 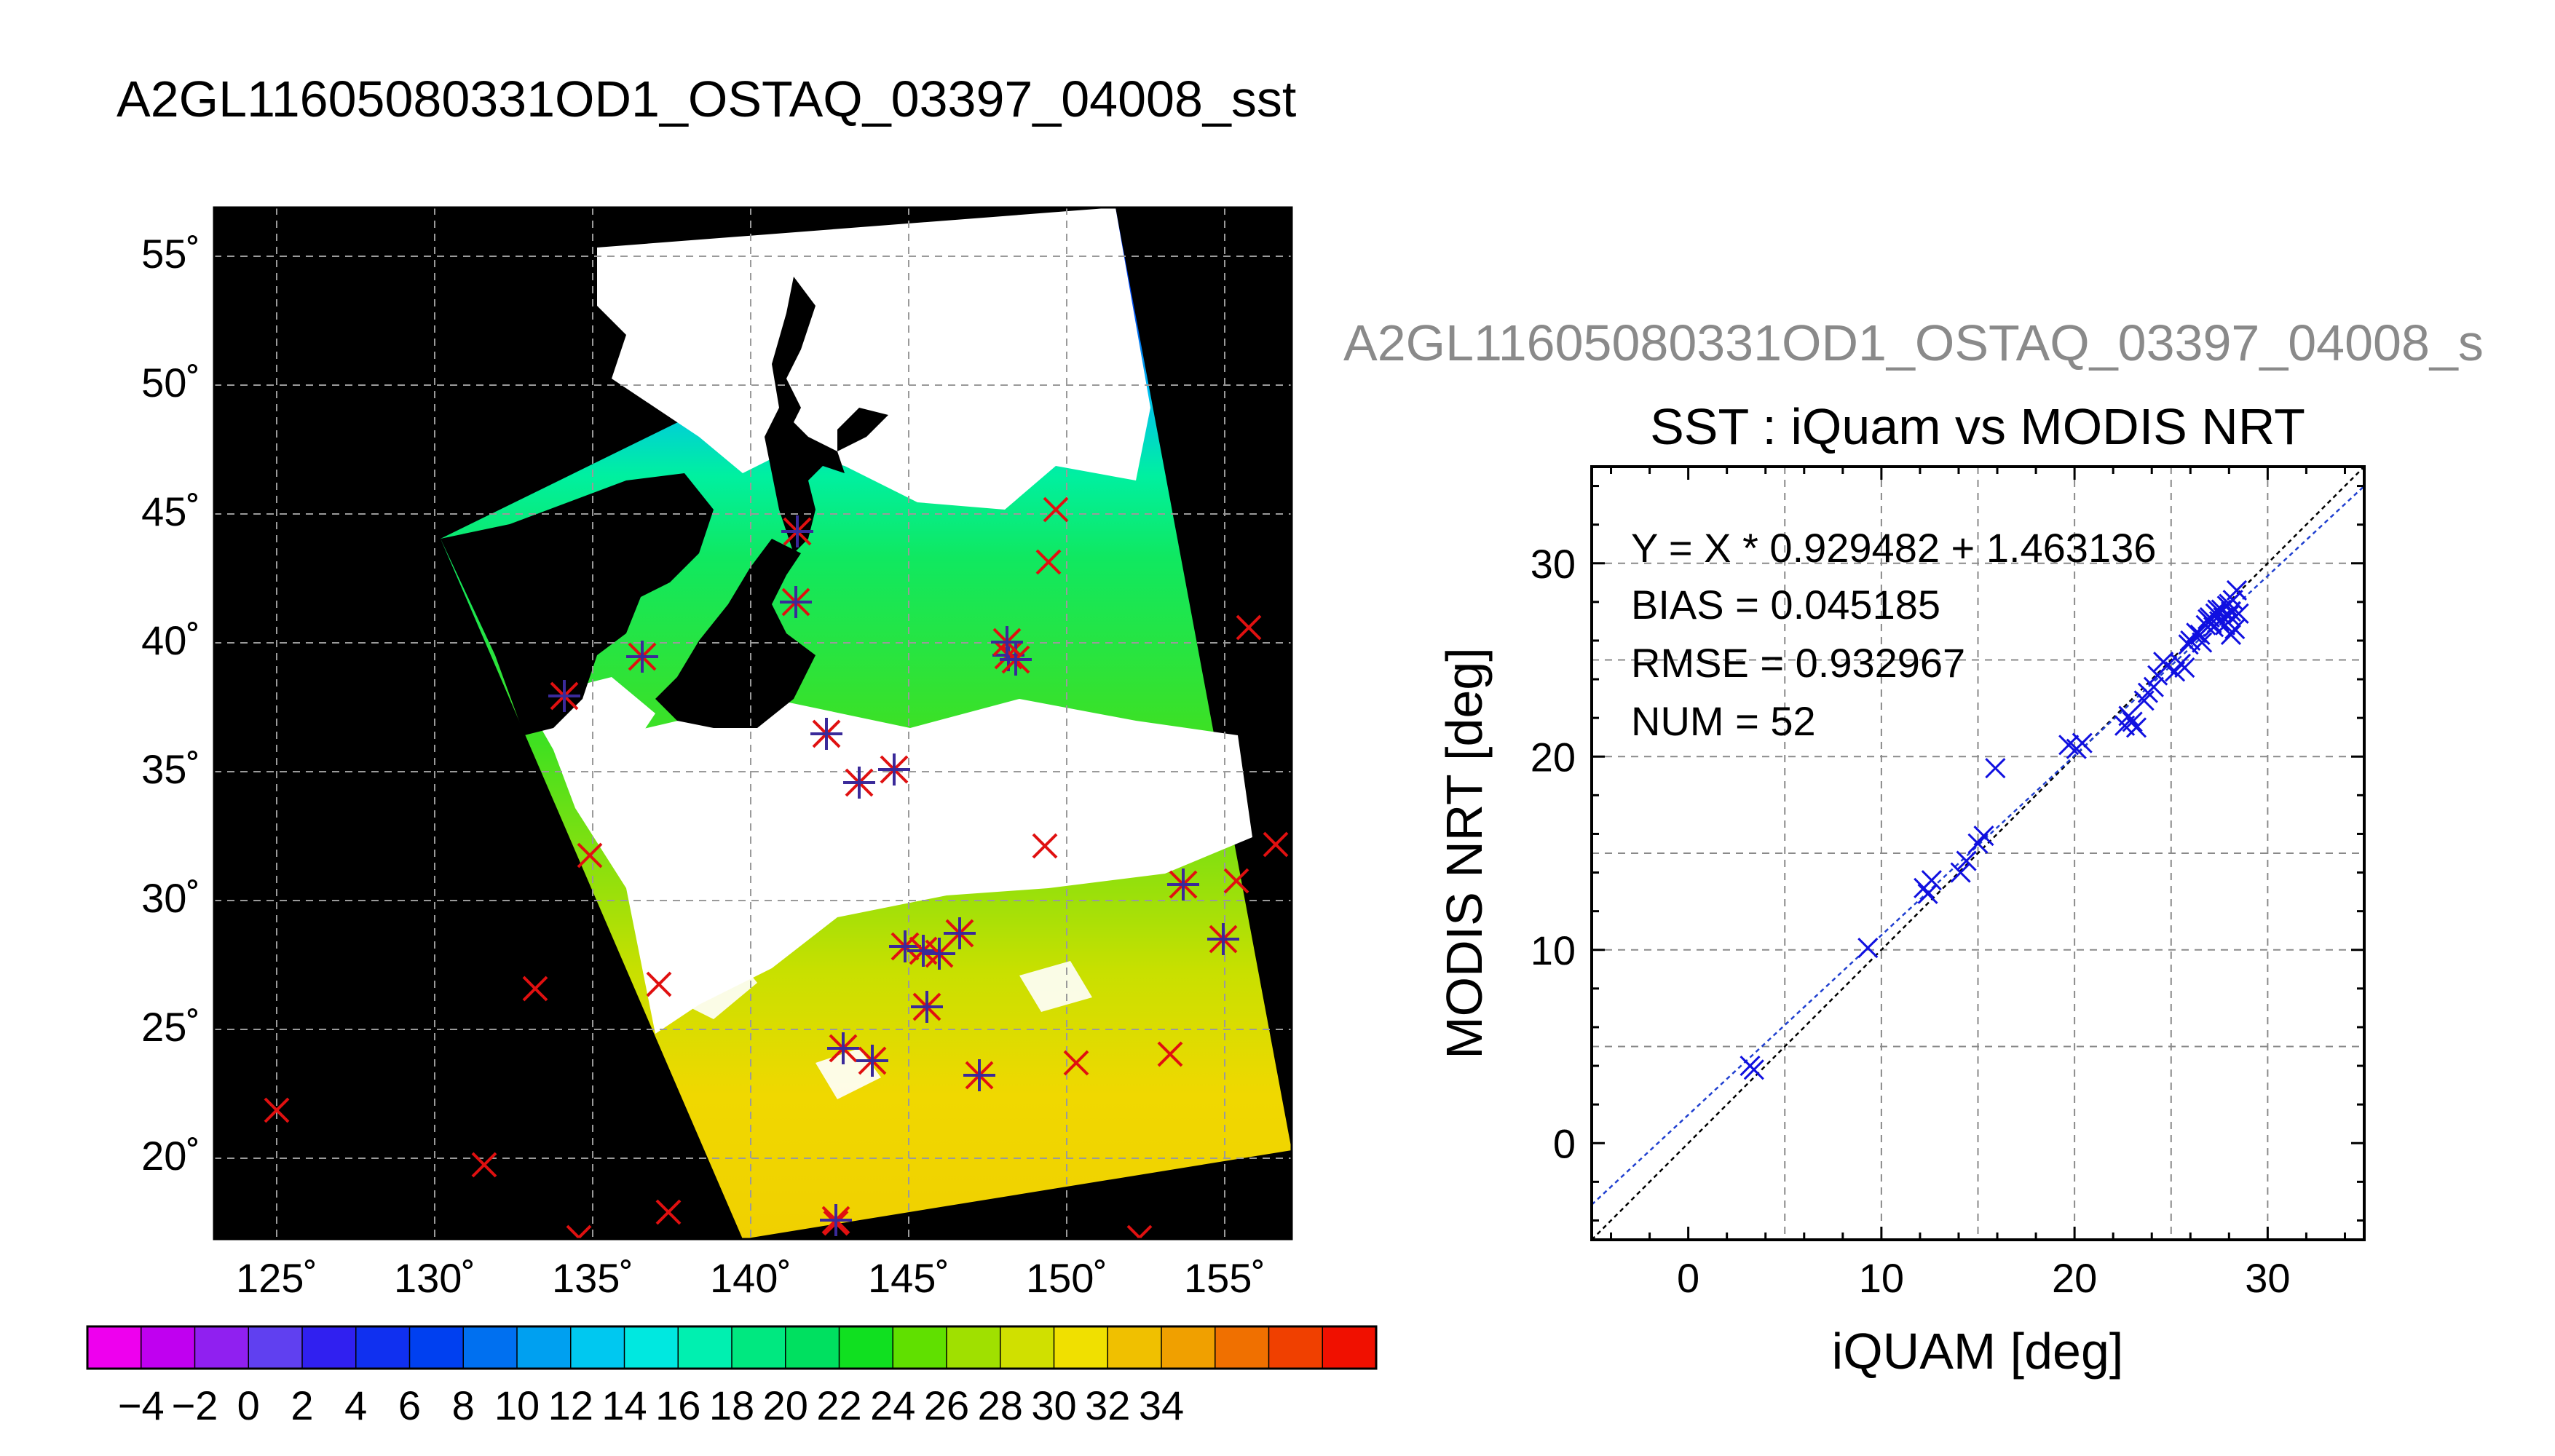 I want to click on colorbar-cells, so click(x=732, y=1347).